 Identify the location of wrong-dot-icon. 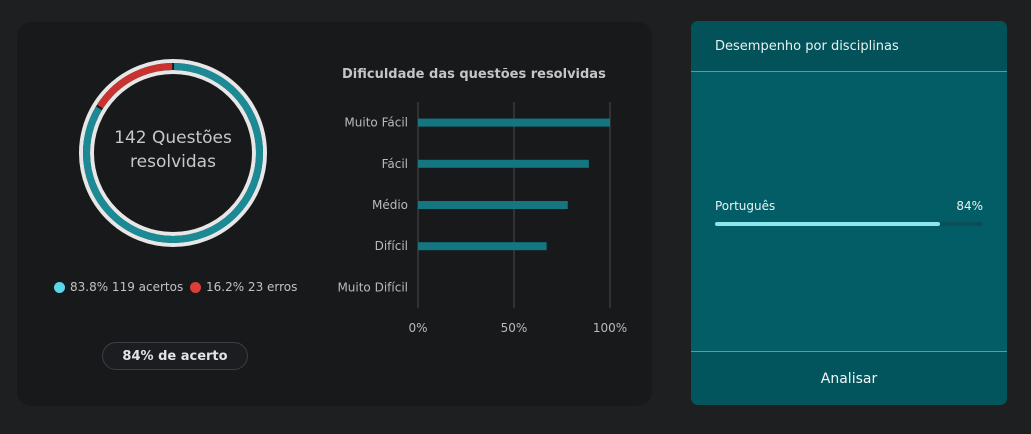
(195, 287).